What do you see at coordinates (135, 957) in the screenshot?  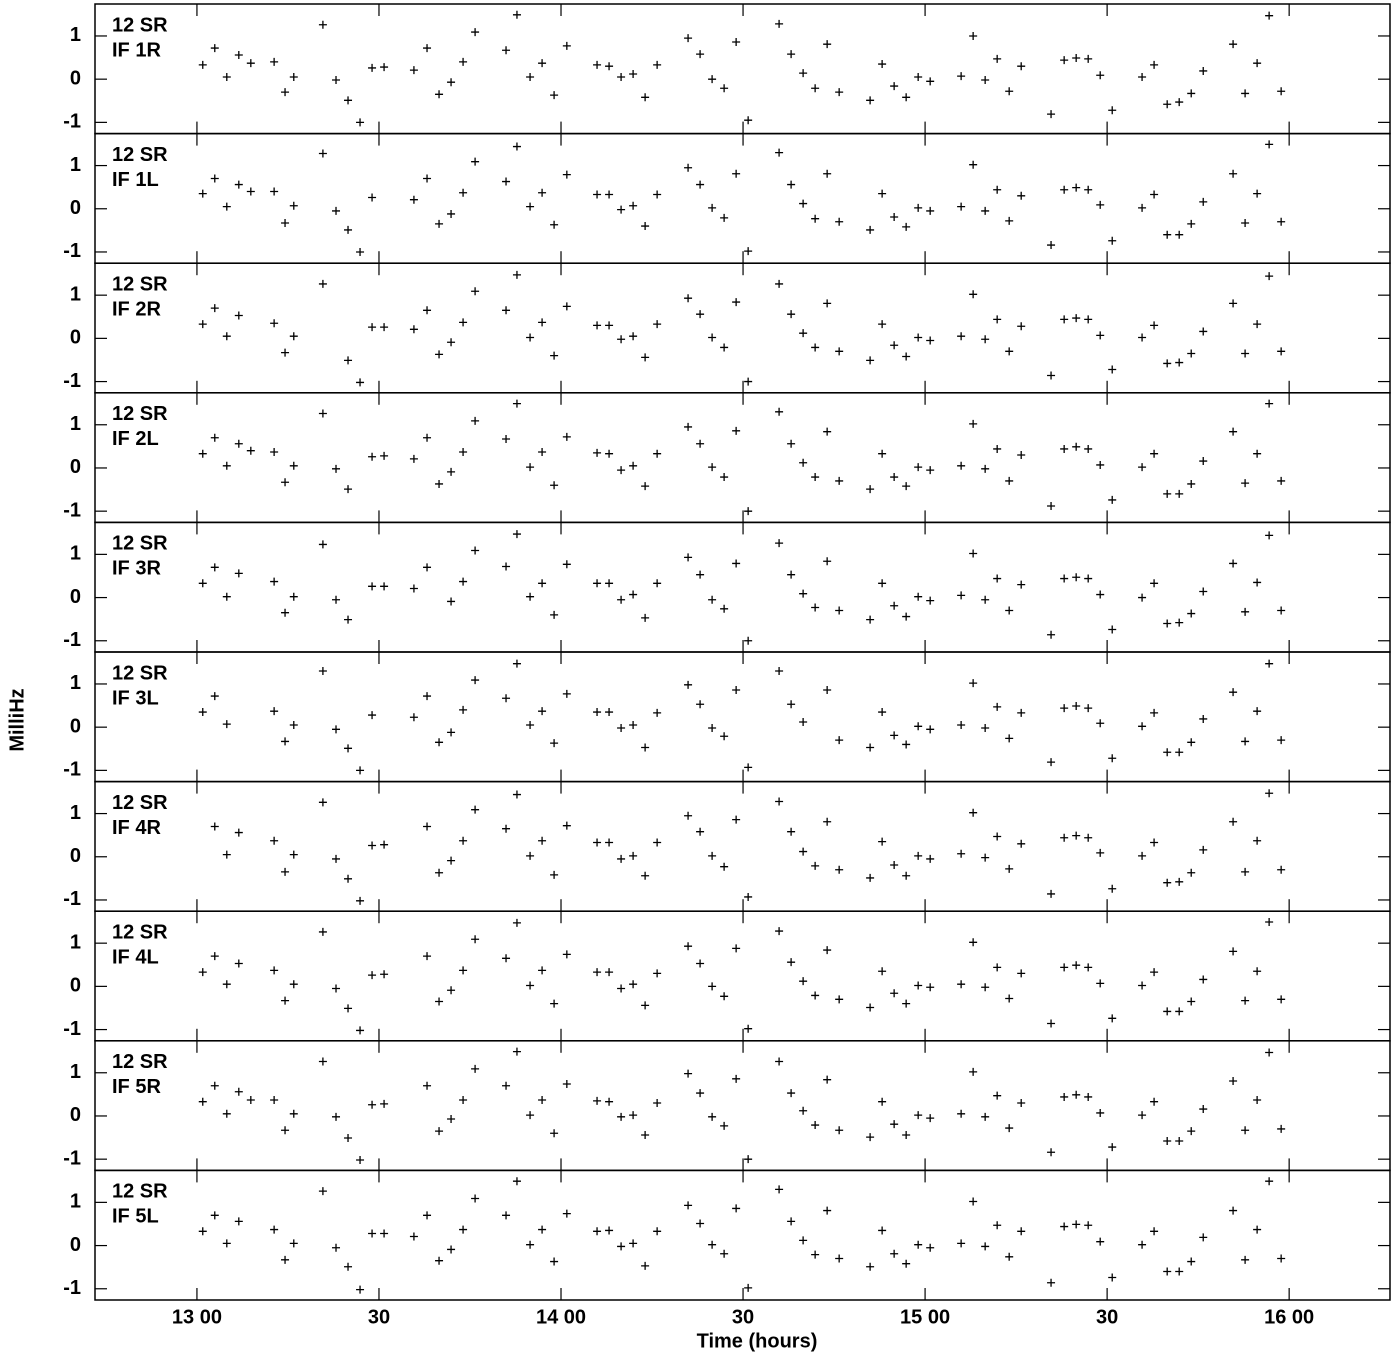 I see `panel-channel: IF 4L` at bounding box center [135, 957].